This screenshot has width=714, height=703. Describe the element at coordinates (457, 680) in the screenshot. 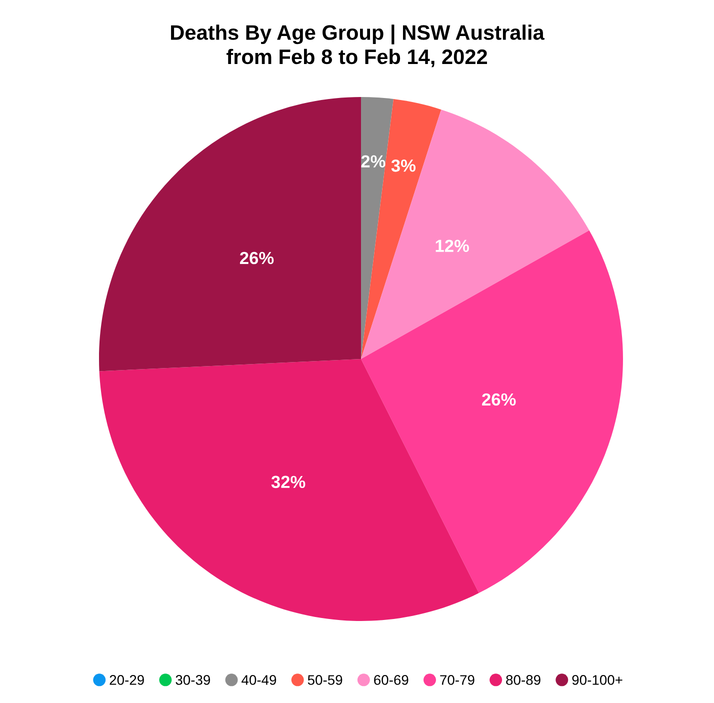

I see `legend-label: 70-79` at that location.